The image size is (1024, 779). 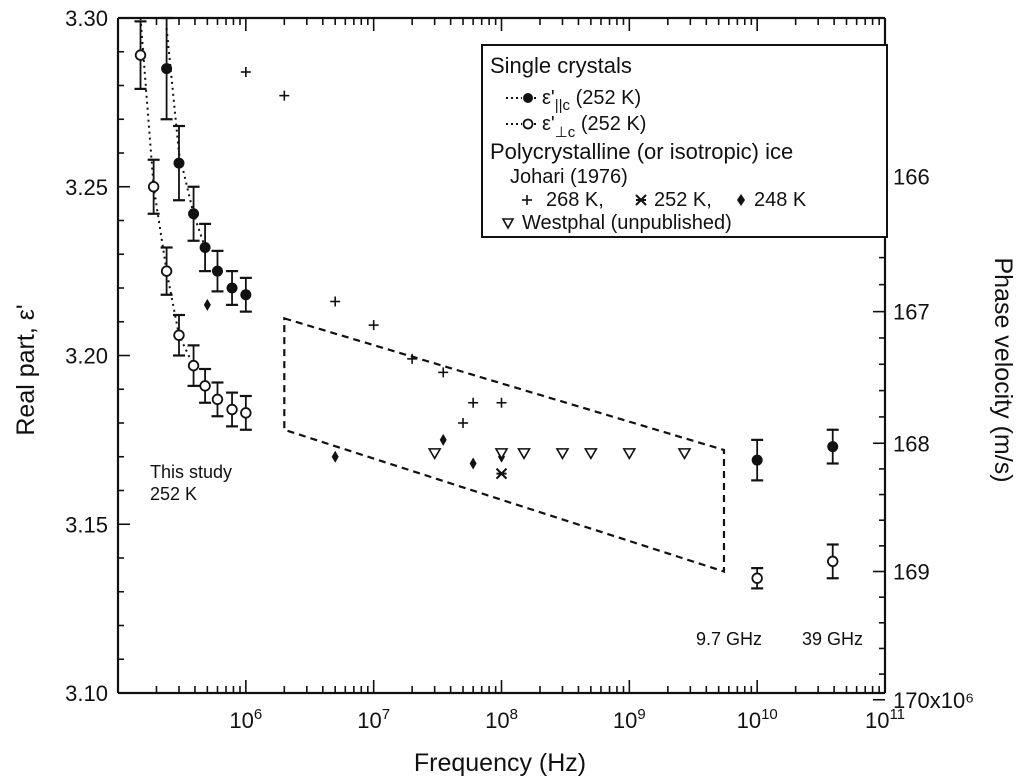 What do you see at coordinates (569, 177) in the screenshot?
I see `legend-source: Johari (1976)` at bounding box center [569, 177].